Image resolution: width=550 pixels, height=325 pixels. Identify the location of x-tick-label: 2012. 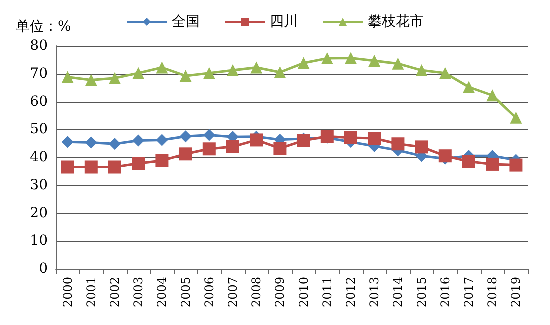
(351, 292).